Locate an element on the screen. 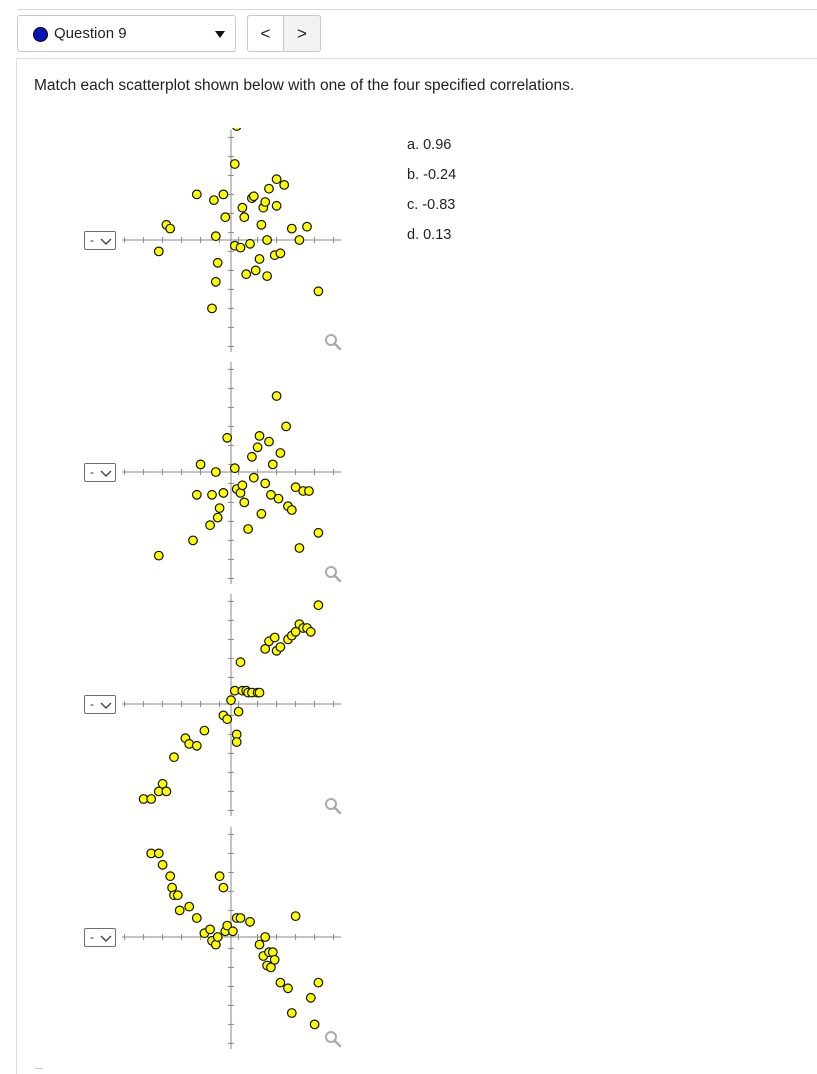 This screenshot has height=1074, width=817. correlation-options: a. 0.96 b. -0.24 c. -0.83 d. 0.13 is located at coordinates (431, 196).